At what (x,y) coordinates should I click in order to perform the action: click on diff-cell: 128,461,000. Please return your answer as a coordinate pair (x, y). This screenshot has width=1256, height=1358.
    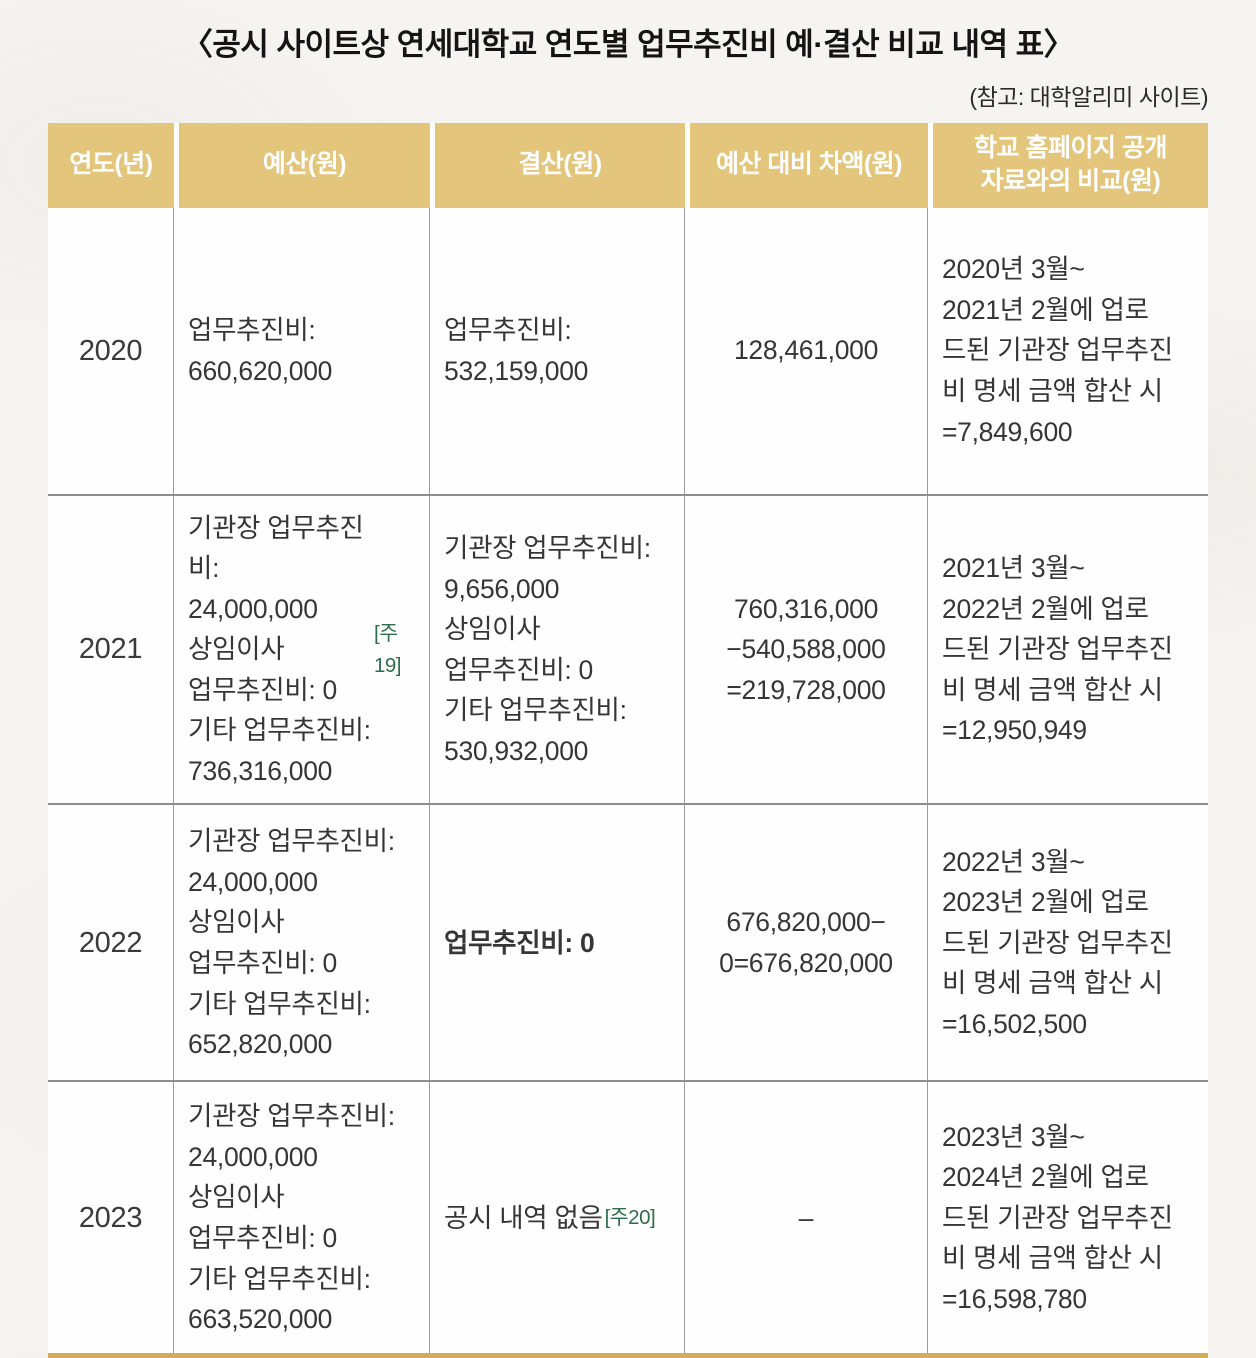
    Looking at the image, I should click on (806, 350).